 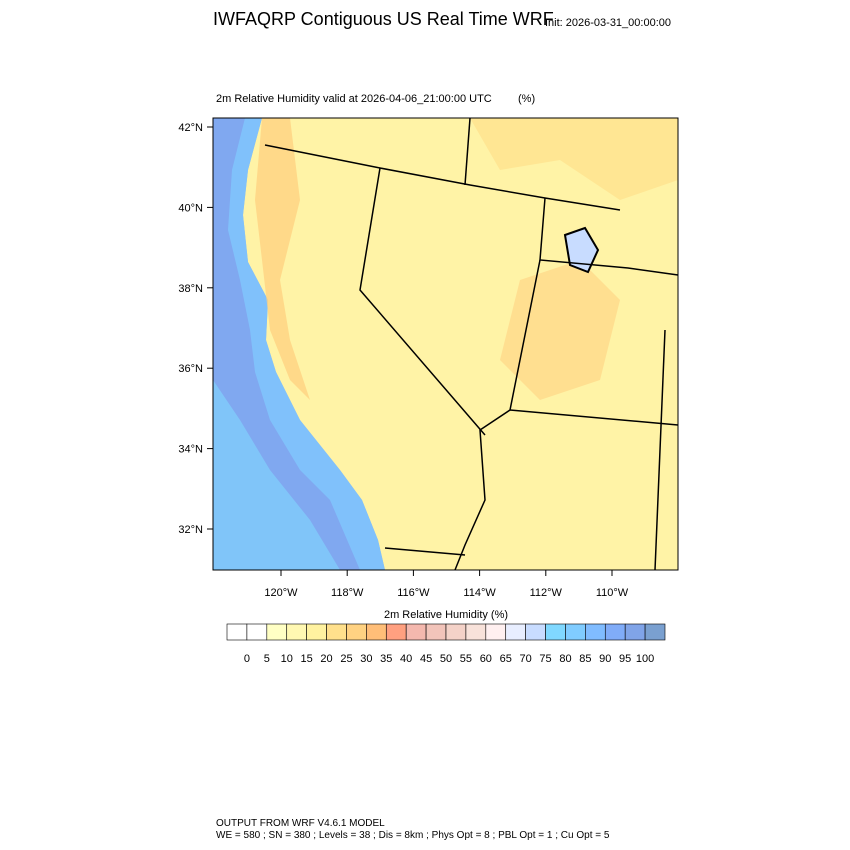 What do you see at coordinates (190, 208) in the screenshot?
I see `lat-label: 40°N` at bounding box center [190, 208].